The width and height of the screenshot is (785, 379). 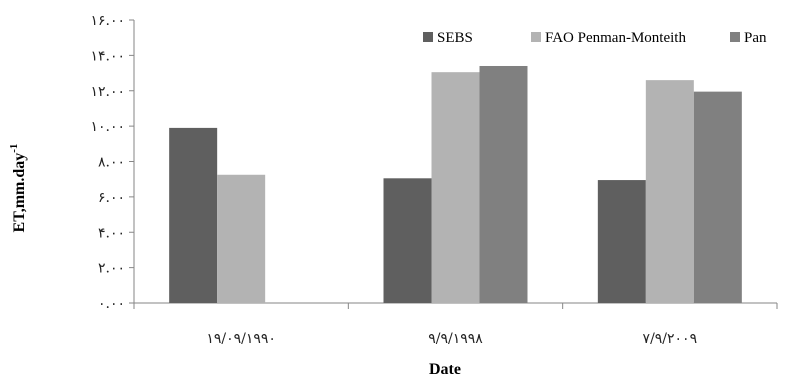 What do you see at coordinates (107, 92) in the screenshot?
I see `y-tick-label: ۱۲.۰۰` at bounding box center [107, 92].